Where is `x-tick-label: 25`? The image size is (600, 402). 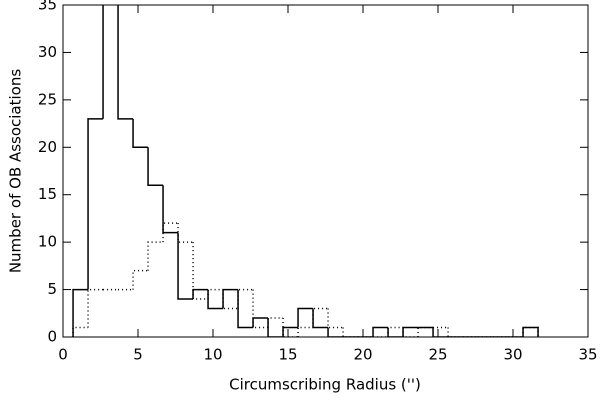 x-tick-label: 25 is located at coordinates (437, 355).